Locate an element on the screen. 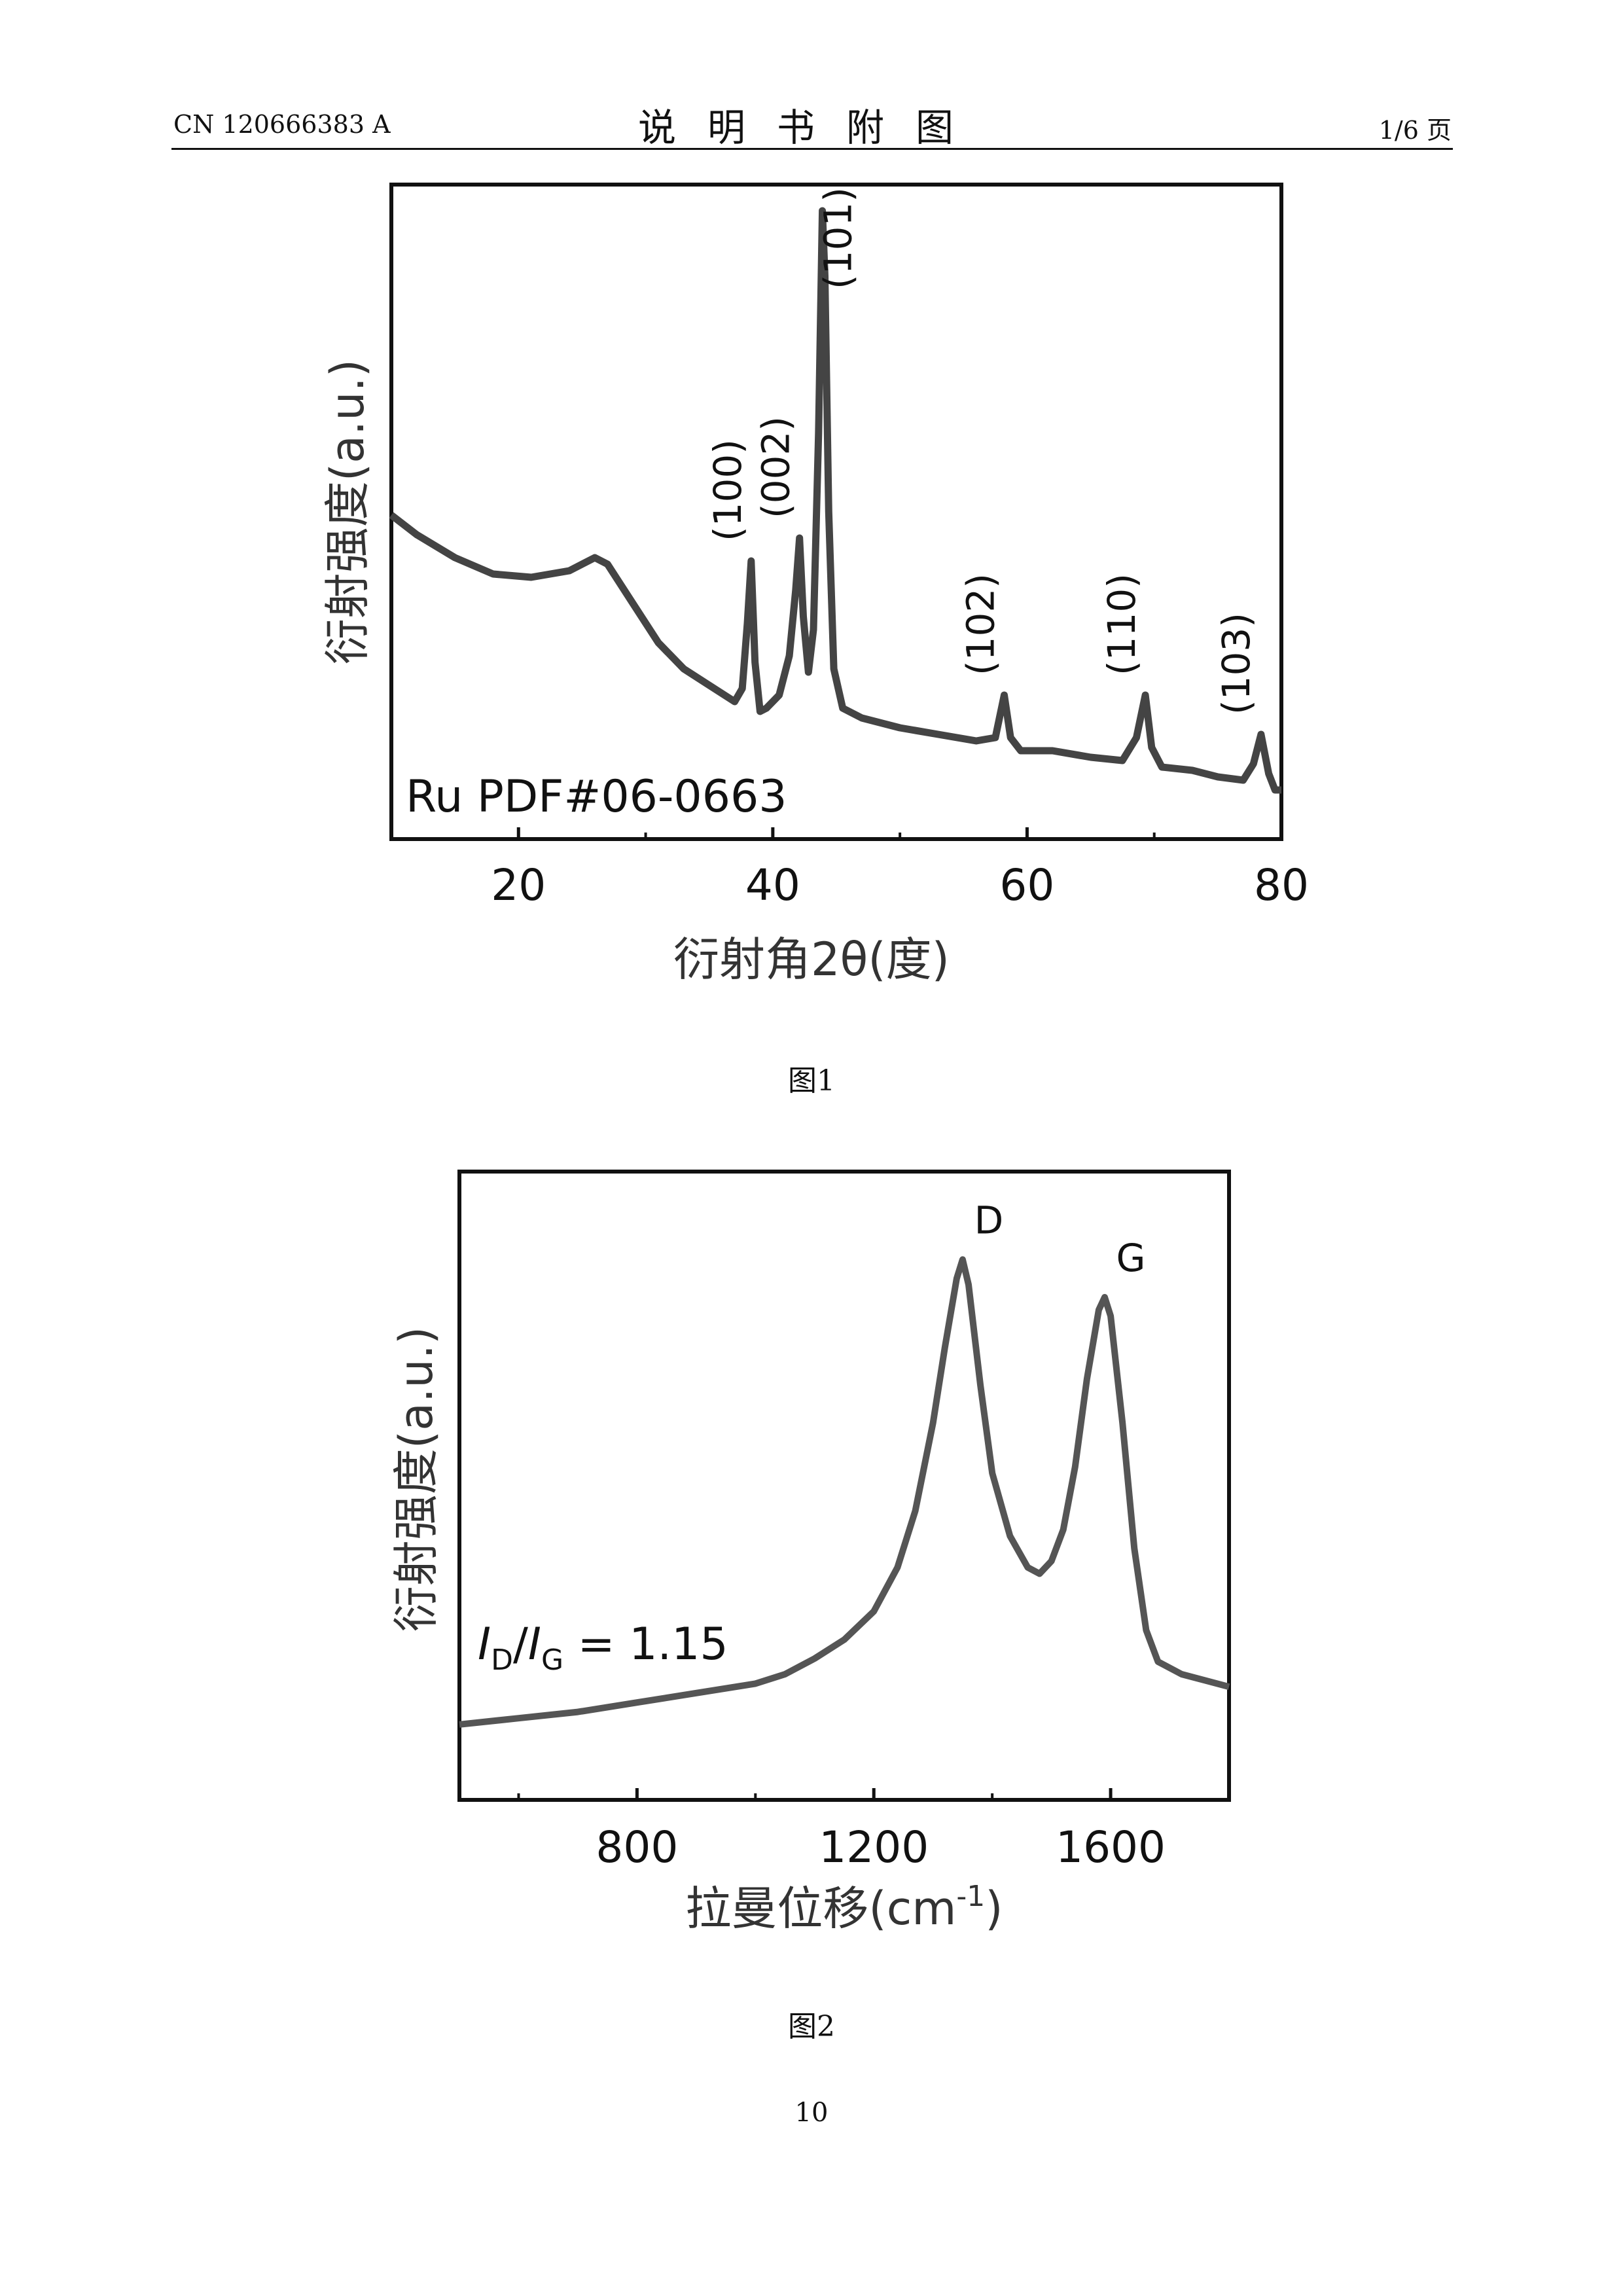 The width and height of the screenshot is (1623, 2296). x-tick-label: 1600 is located at coordinates (1111, 1847).